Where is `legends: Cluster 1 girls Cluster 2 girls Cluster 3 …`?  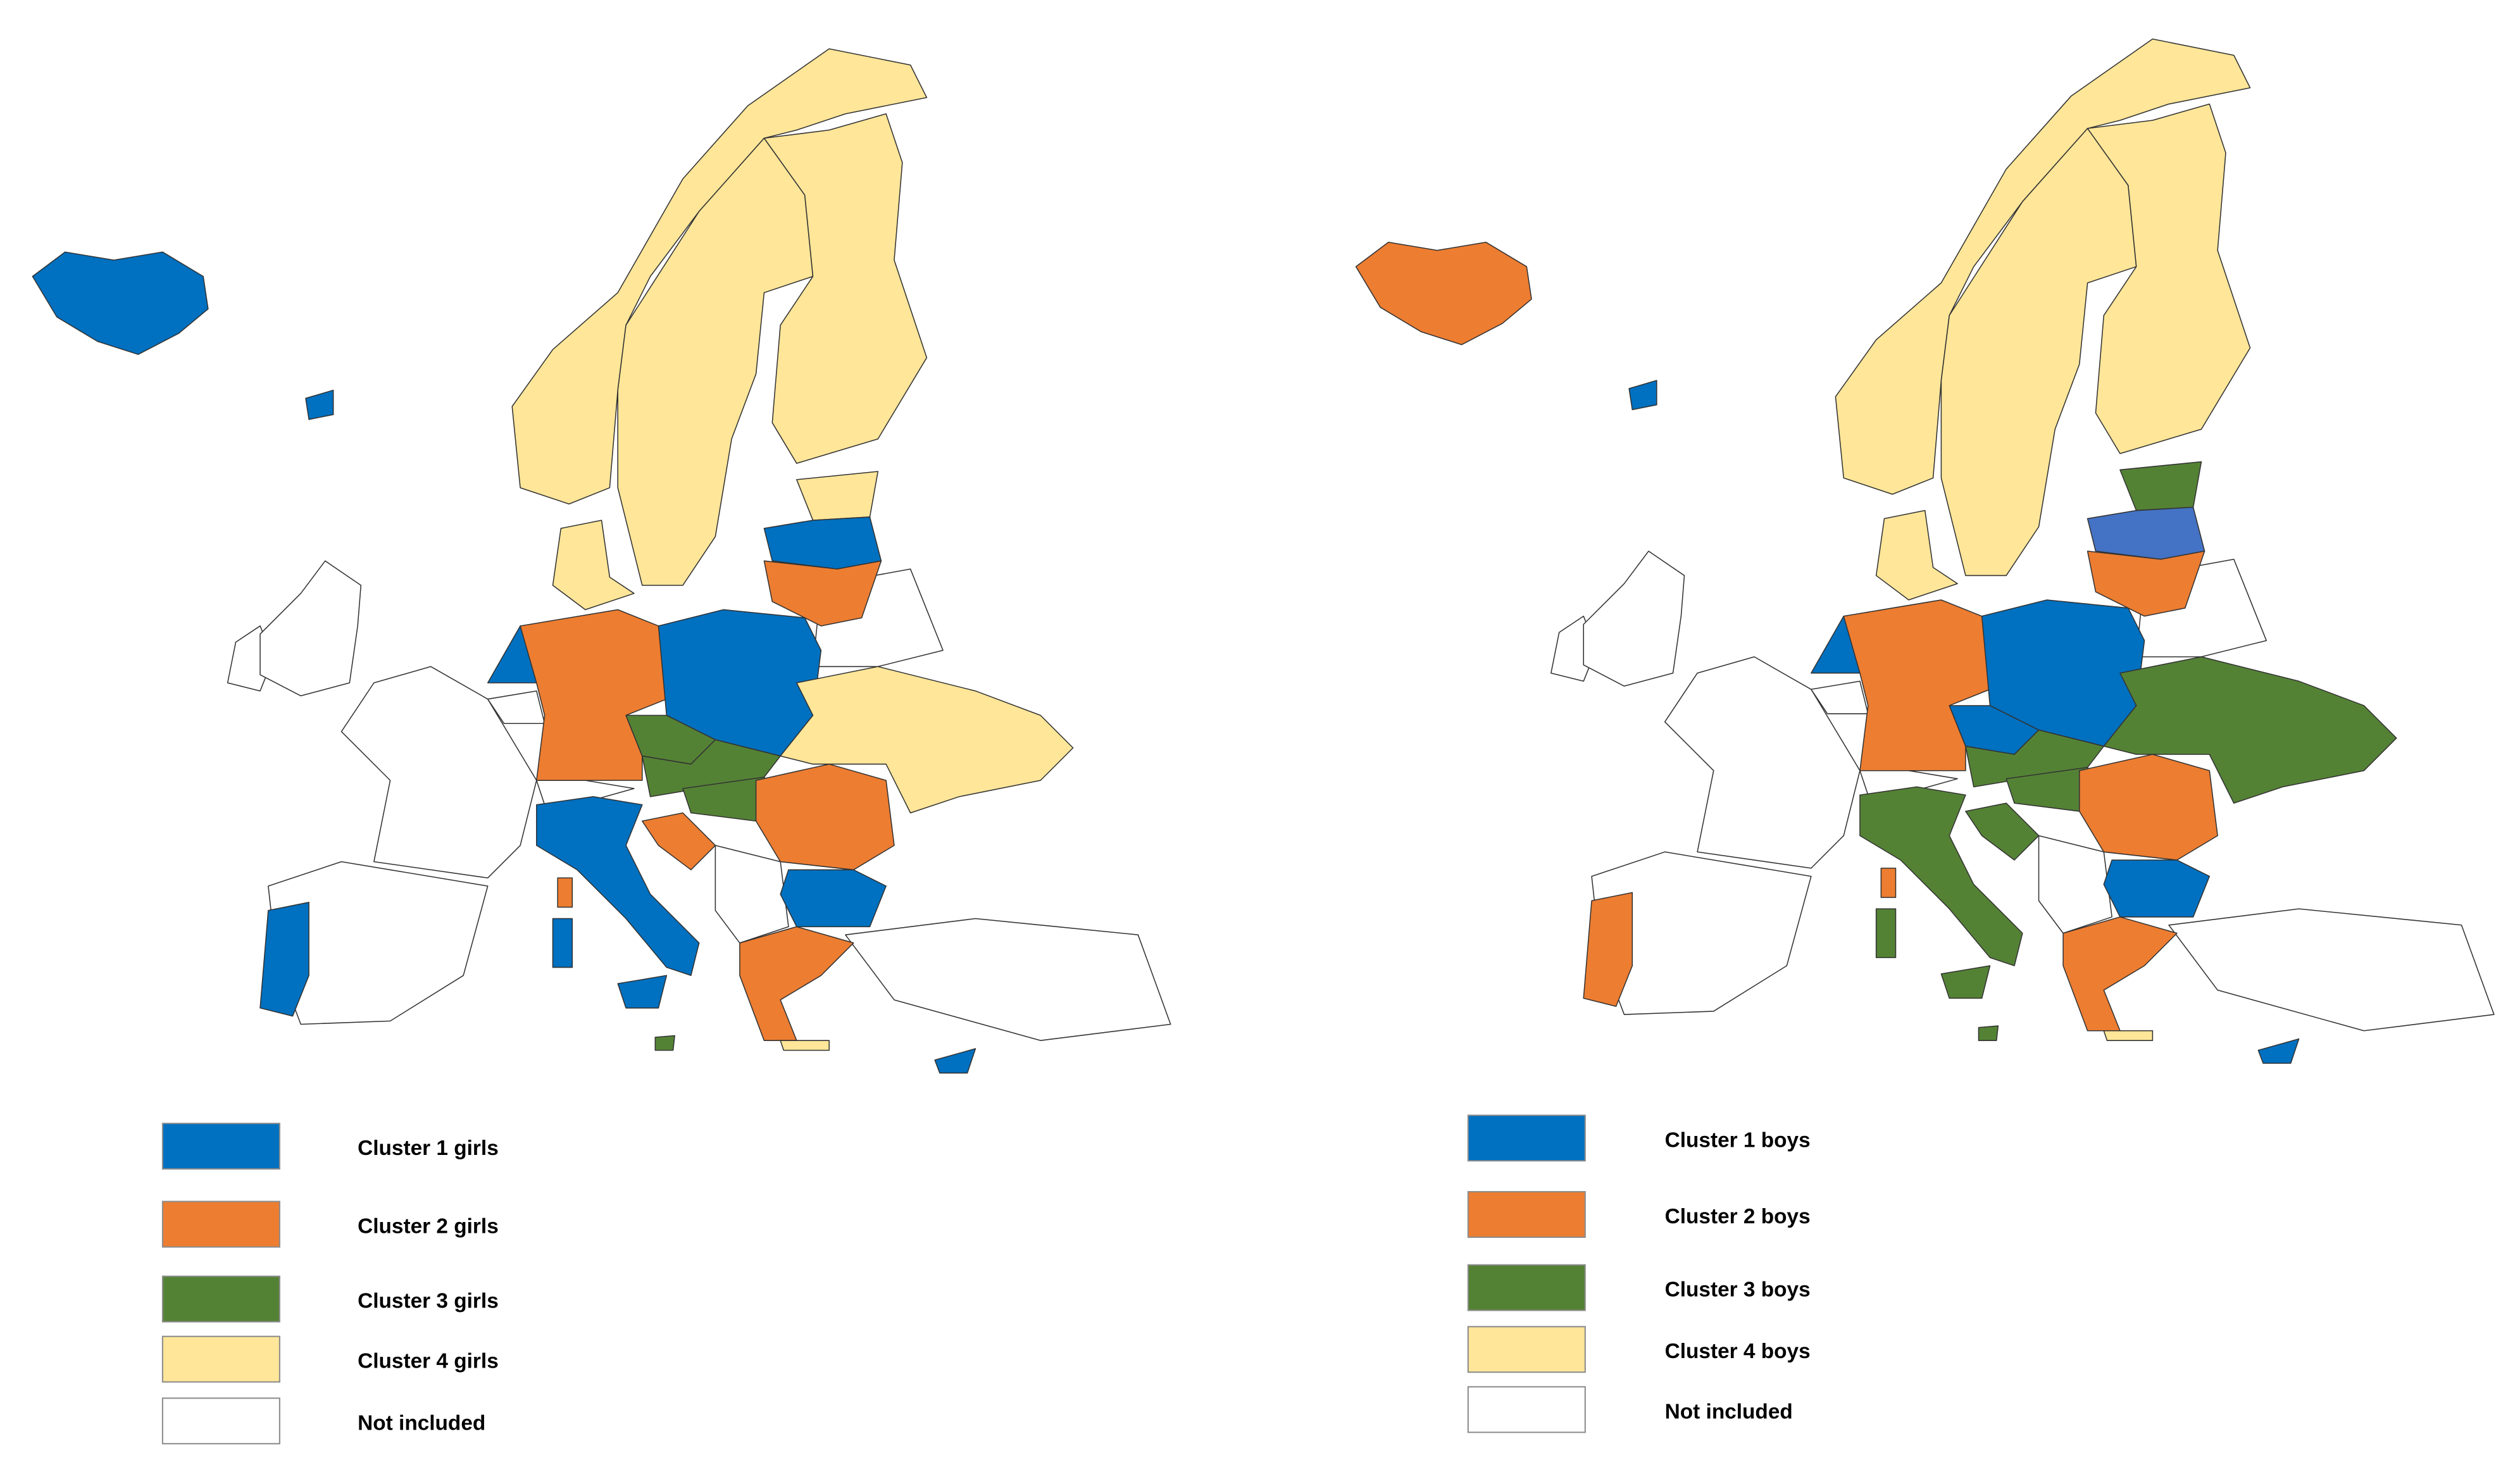
legends: Cluster 1 girls Cluster 2 girls Cluster 3 … is located at coordinates (986, 1280).